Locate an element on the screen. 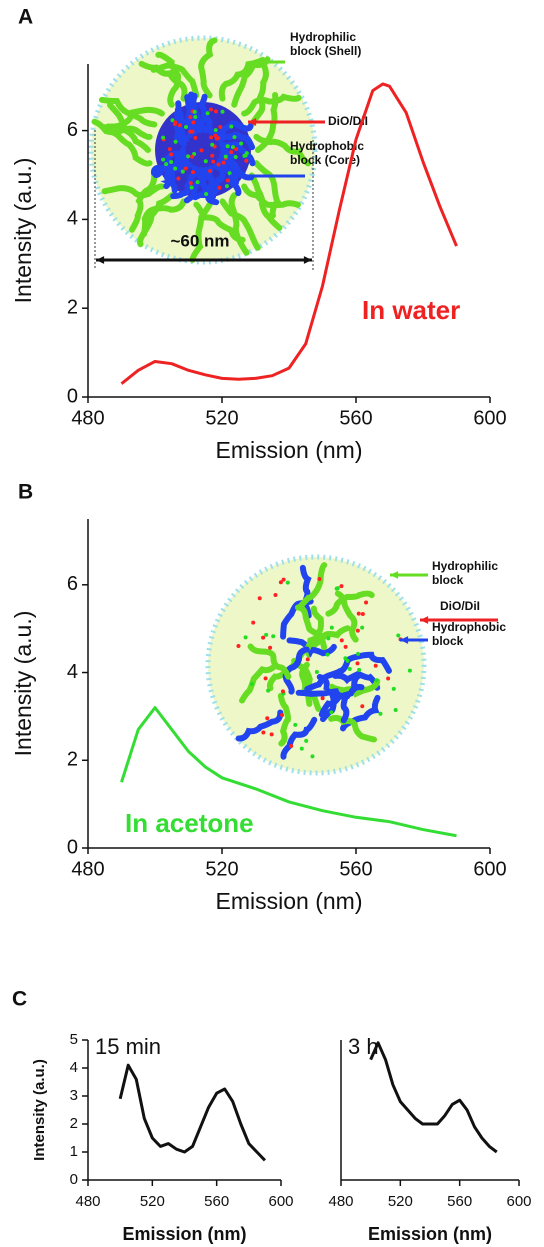  y-tick-label: 1 is located at coordinates (74, 1151).